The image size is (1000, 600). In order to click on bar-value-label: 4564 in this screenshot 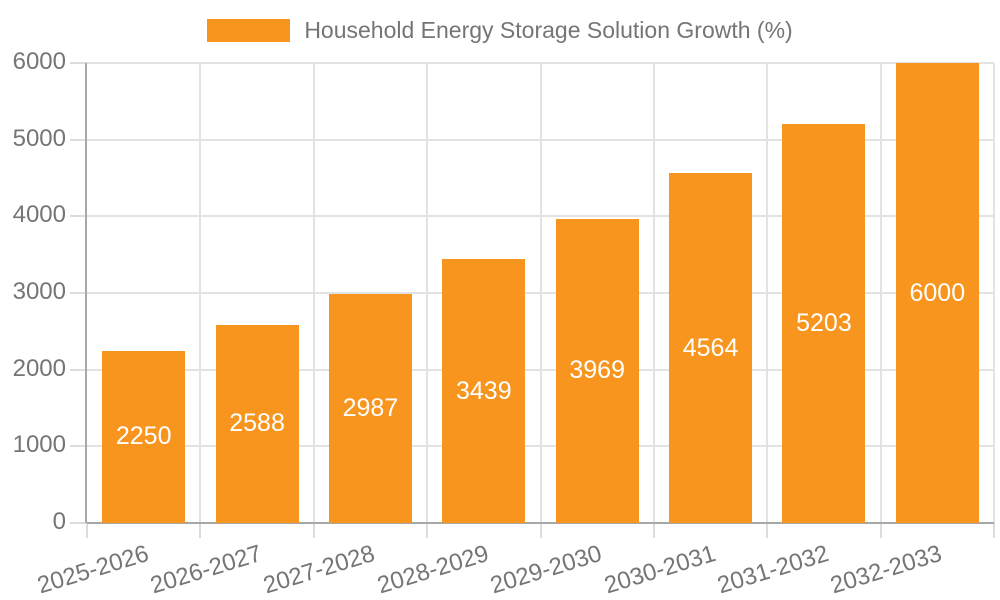, I will do `click(710, 347)`.